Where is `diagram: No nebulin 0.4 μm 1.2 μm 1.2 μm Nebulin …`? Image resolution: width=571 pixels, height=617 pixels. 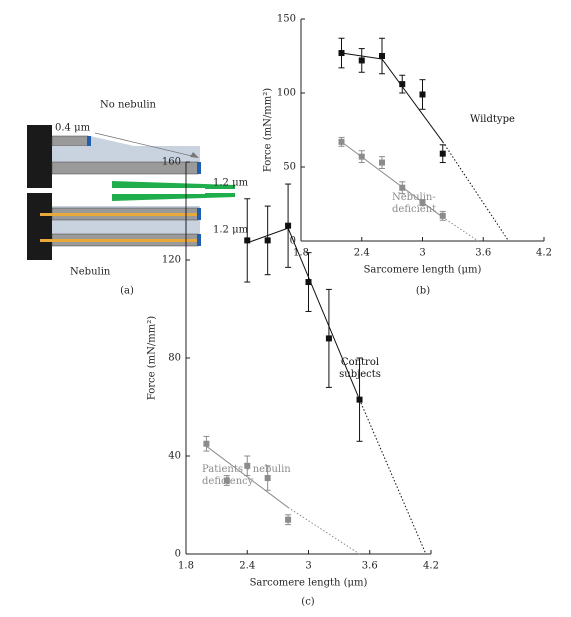
diagram: No nebulin 0.4 μm 1.2 μm 1.2 μm Nebulin … is located at coordinates (138, 198).